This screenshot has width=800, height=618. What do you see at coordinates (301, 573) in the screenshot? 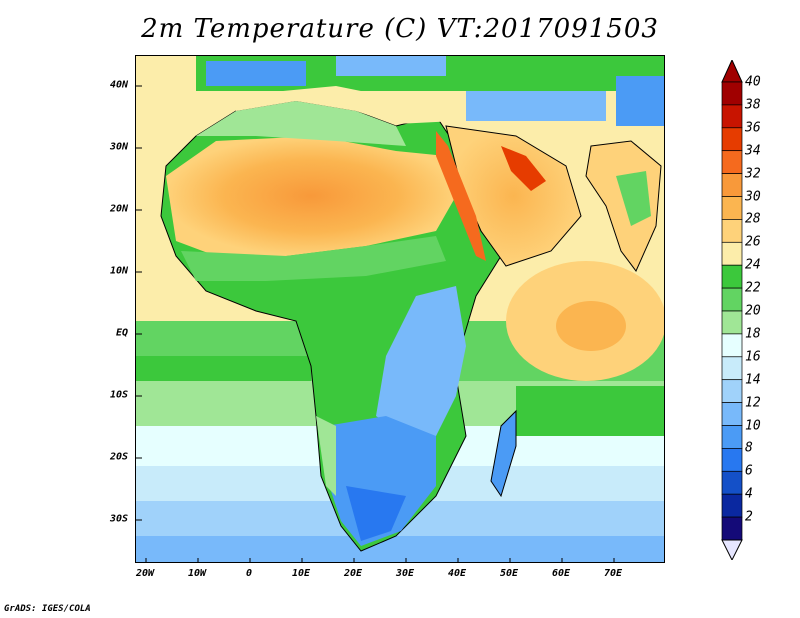
I see `lon-label-10e: 10E` at bounding box center [301, 573].